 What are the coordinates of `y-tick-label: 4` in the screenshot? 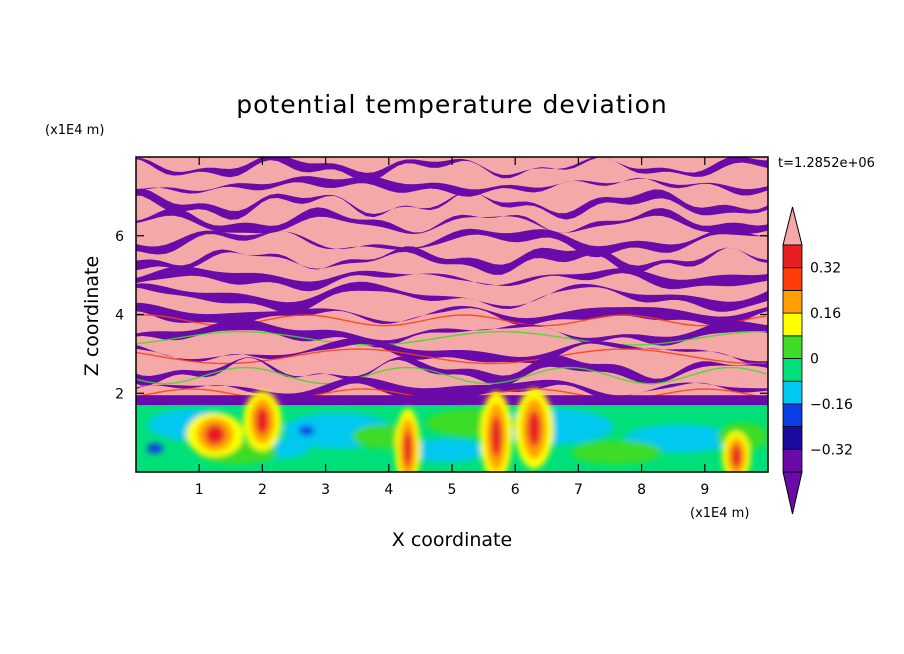 It's located at (119, 316).